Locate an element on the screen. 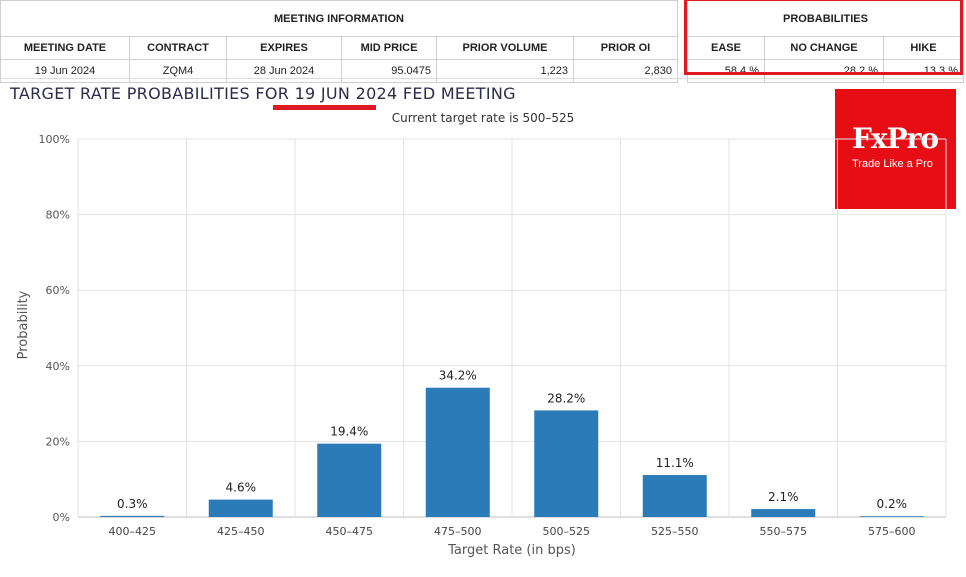  x-tick-label: 400–425 is located at coordinates (133, 531).